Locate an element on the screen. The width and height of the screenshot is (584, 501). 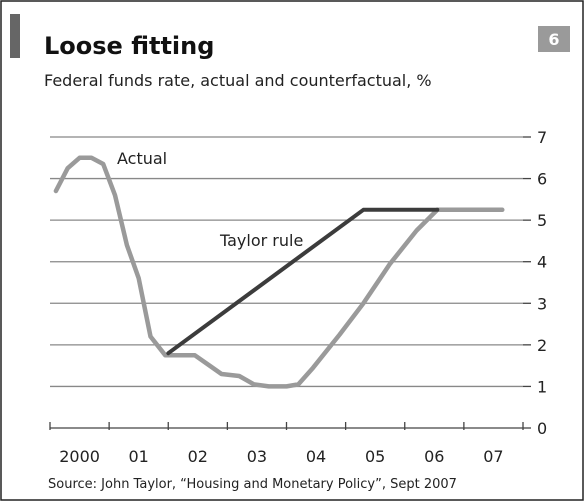
chart-title: Loose fitting is located at coordinates (129, 46).